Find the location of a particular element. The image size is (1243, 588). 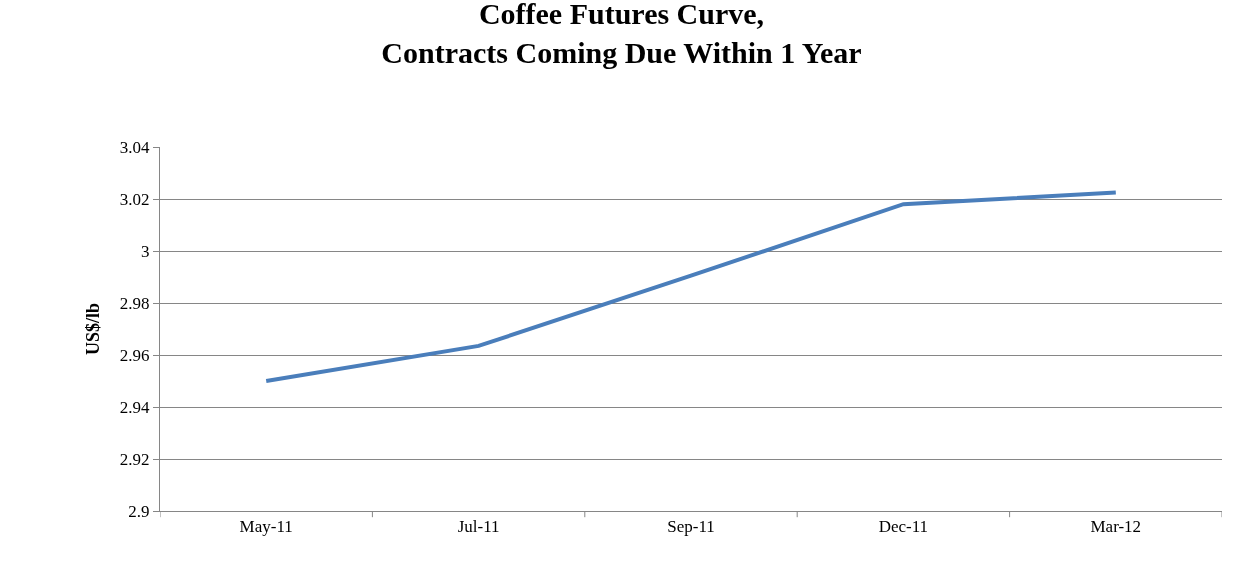

x-tick-label: May-11 is located at coordinates (266, 527).